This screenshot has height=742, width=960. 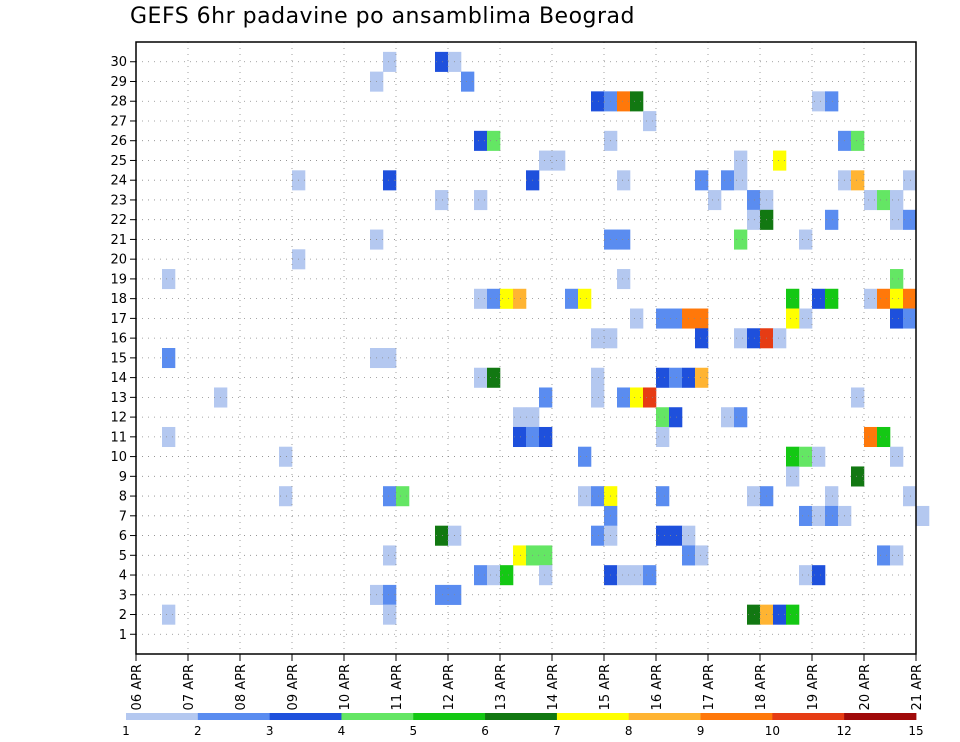 What do you see at coordinates (126, 731) in the screenshot?
I see `colorbar-label: 1` at bounding box center [126, 731].